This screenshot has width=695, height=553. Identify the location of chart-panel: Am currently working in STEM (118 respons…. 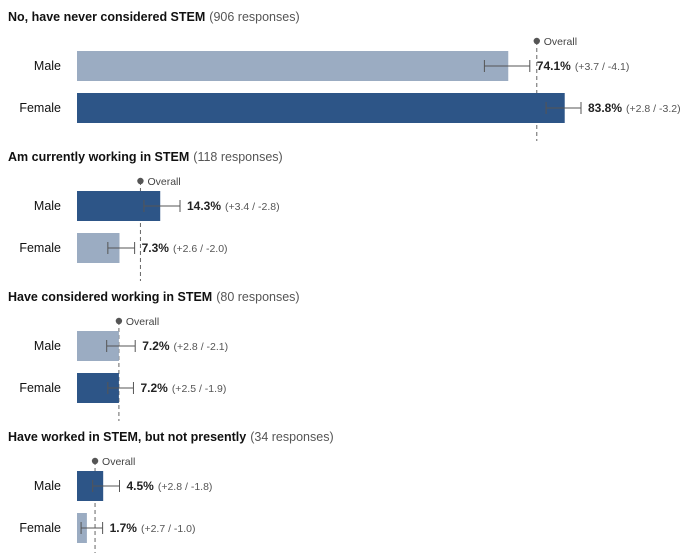
(145, 215).